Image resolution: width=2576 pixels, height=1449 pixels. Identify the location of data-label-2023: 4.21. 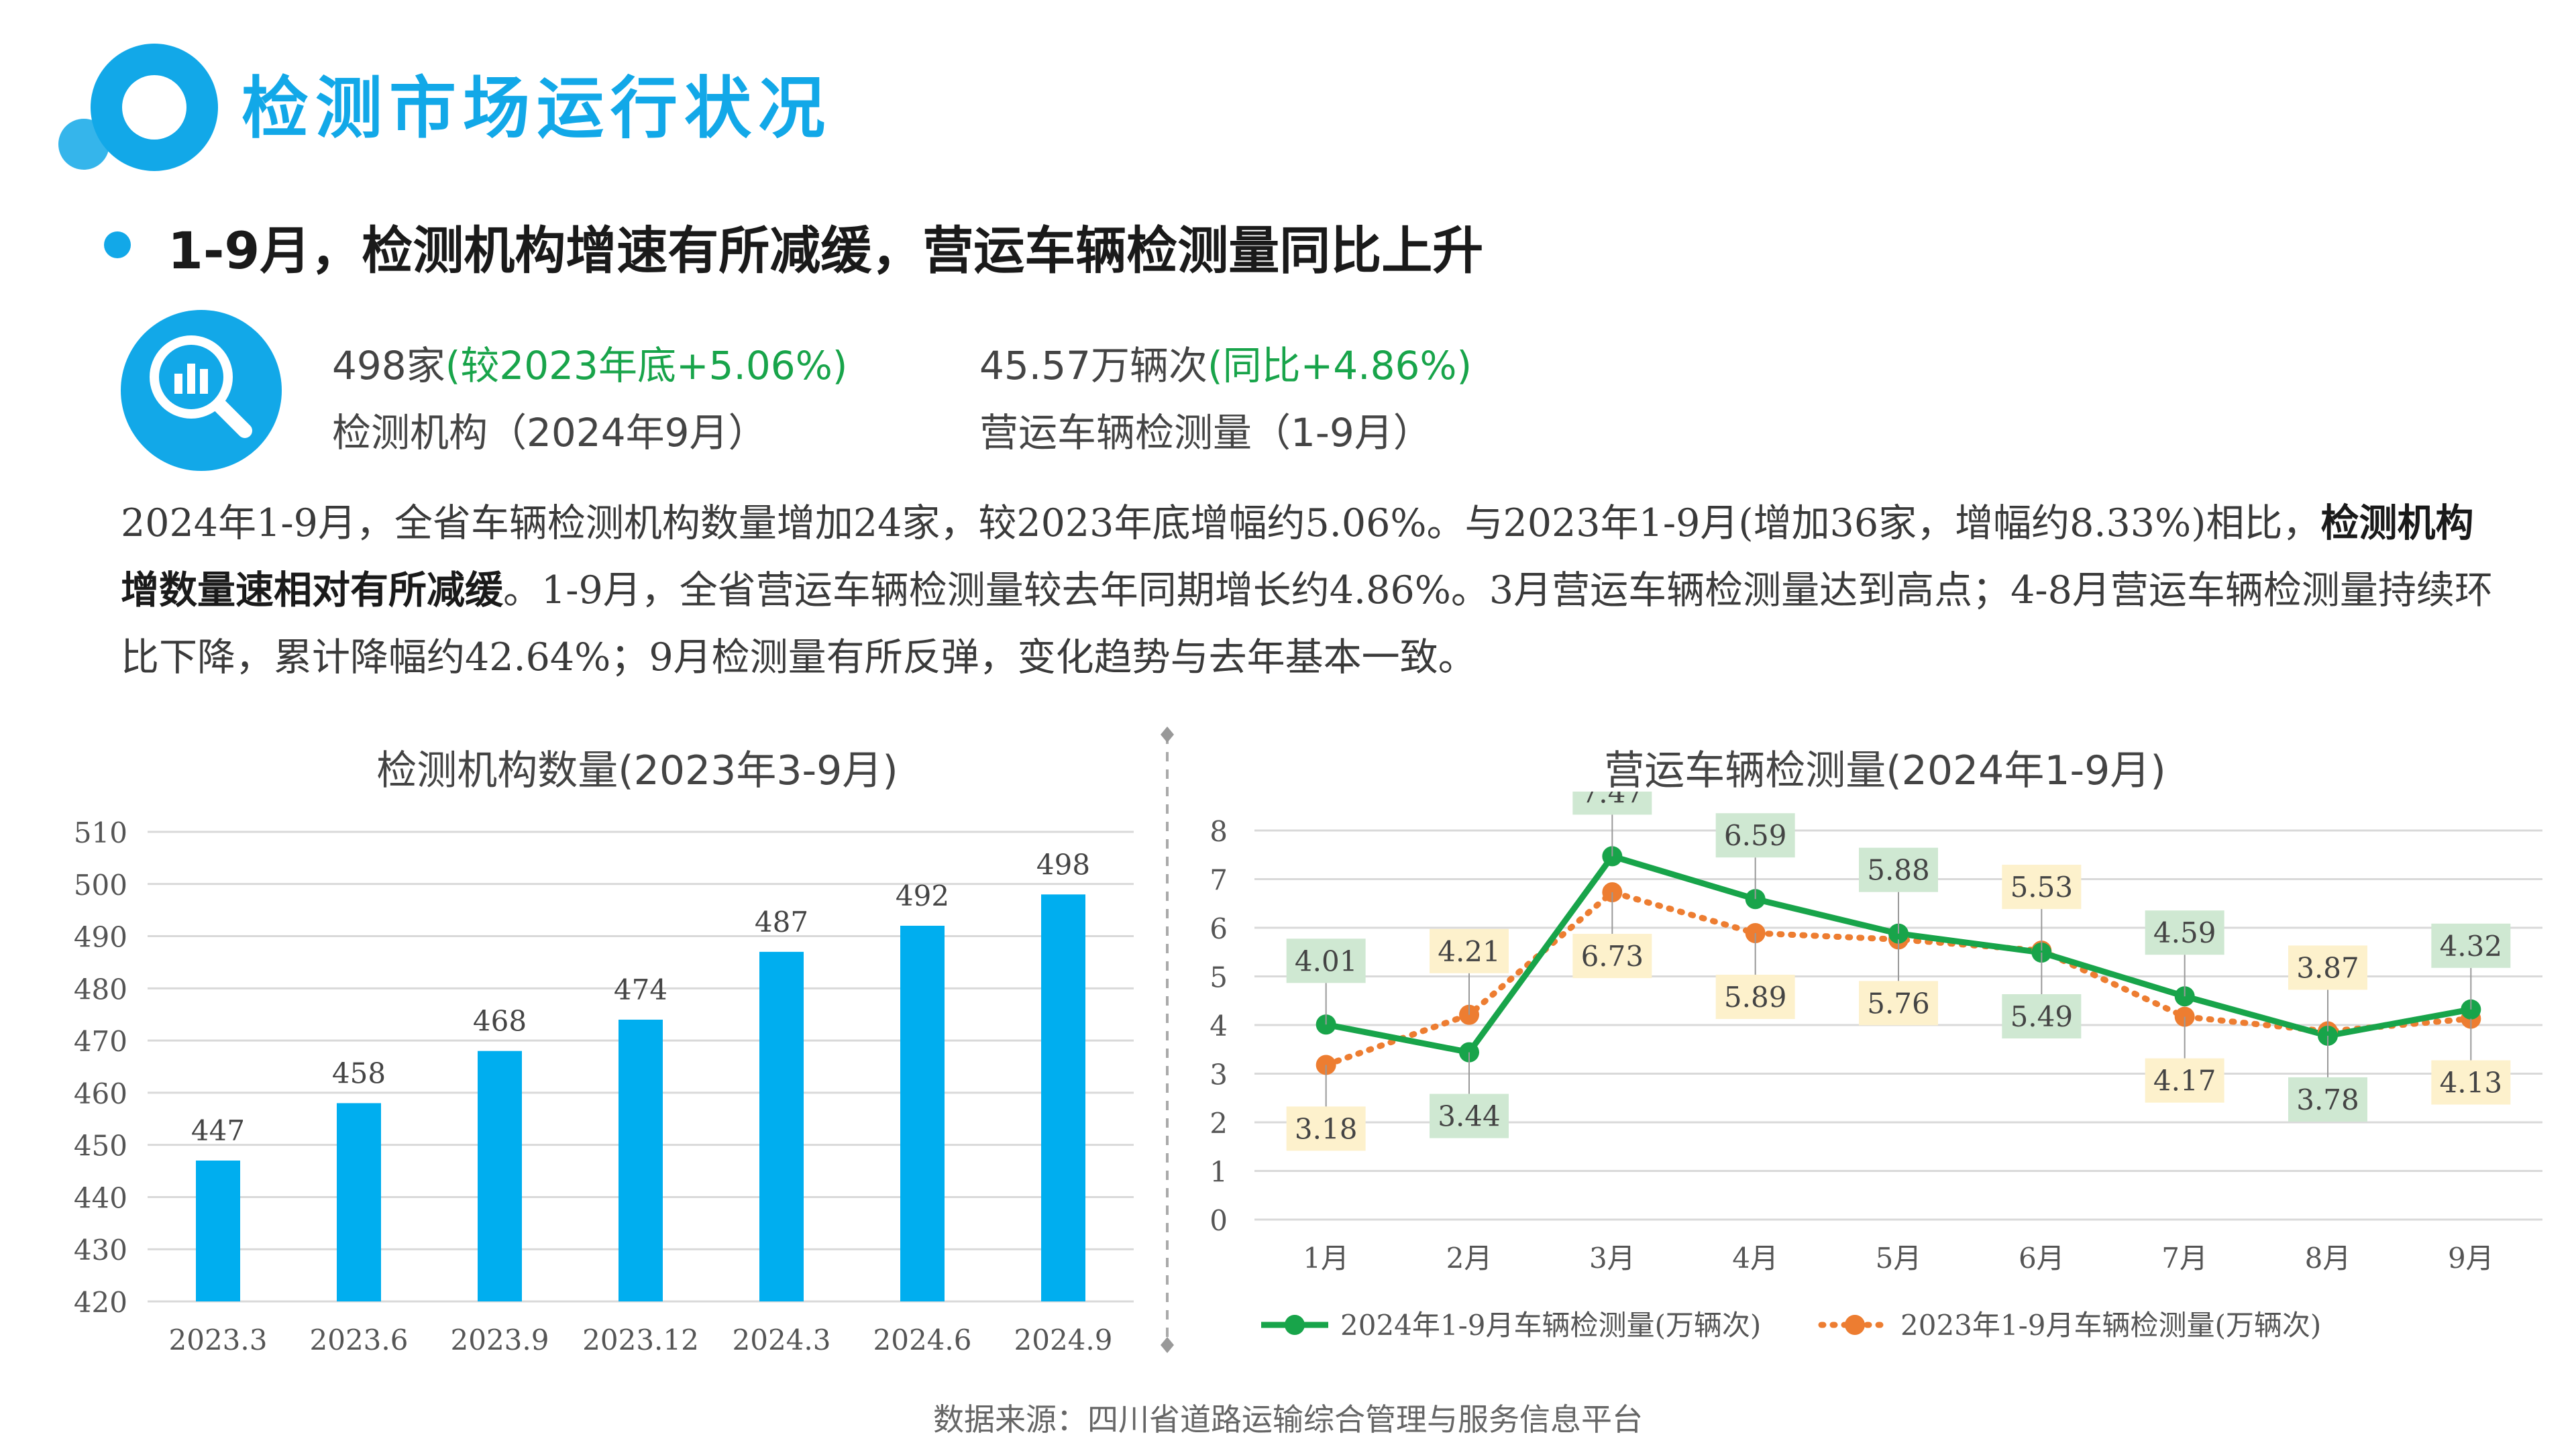
(1469, 951).